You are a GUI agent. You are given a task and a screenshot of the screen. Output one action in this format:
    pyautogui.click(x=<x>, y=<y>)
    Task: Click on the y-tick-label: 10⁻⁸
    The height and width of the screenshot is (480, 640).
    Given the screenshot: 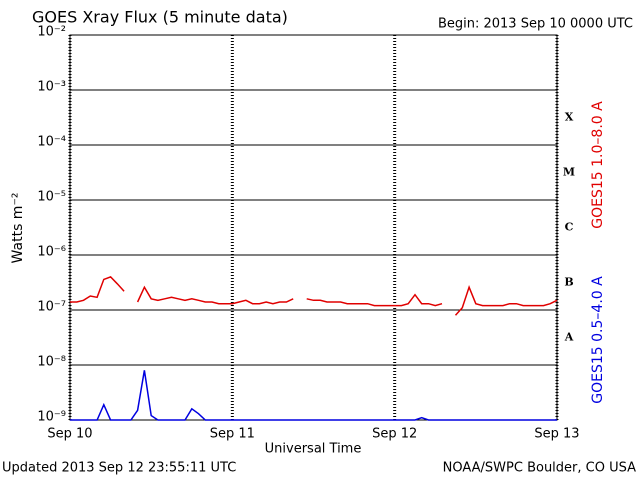 What is the action you would take?
    pyautogui.click(x=51, y=362)
    